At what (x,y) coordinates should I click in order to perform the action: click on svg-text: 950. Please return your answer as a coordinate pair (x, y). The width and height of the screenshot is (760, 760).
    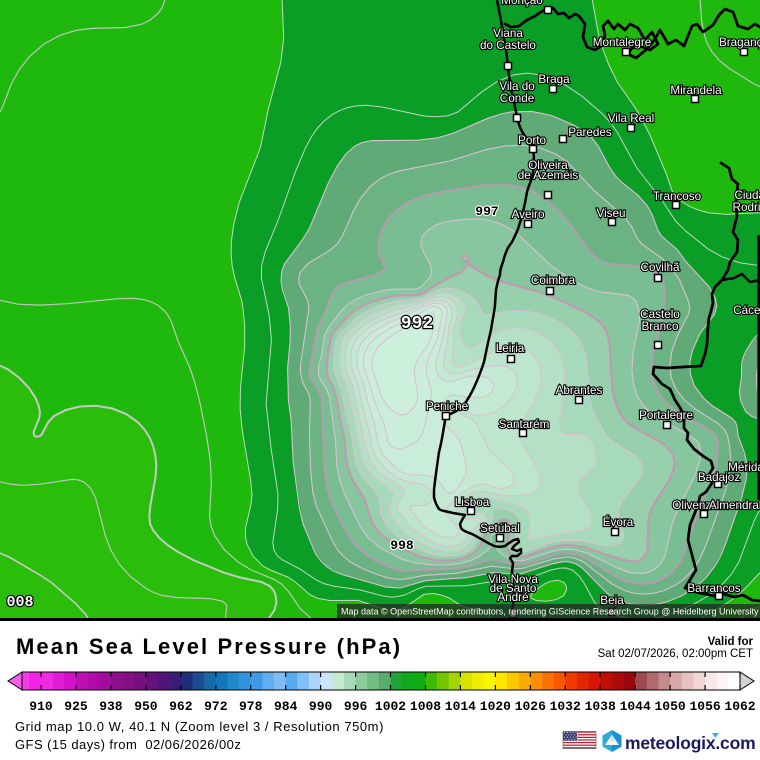
    Looking at the image, I should click on (146, 706).